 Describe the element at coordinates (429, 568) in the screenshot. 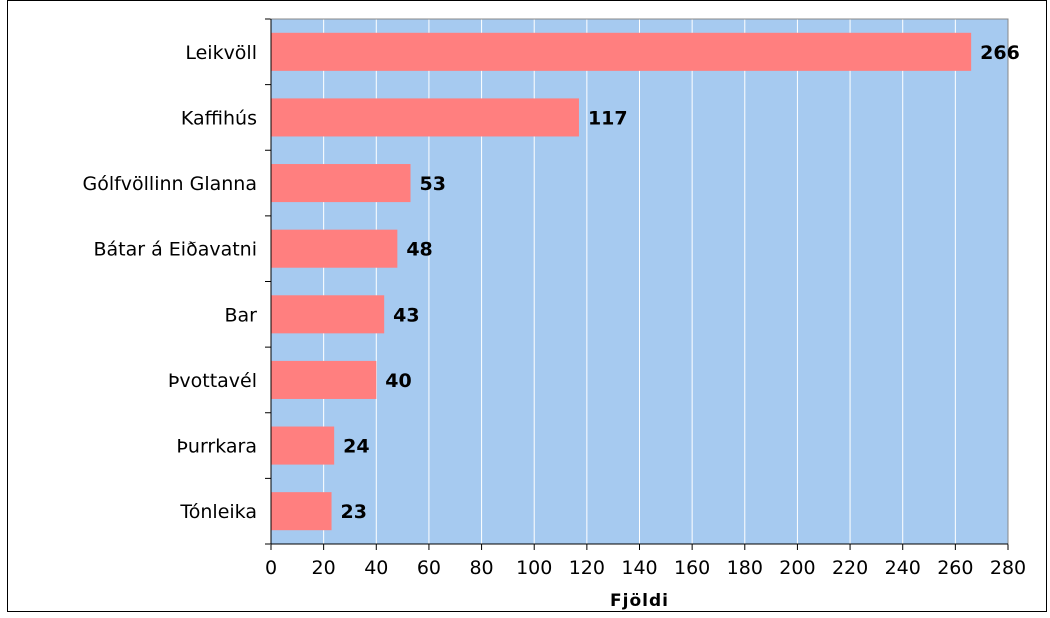

I see `x-tick-label: 60` at that location.